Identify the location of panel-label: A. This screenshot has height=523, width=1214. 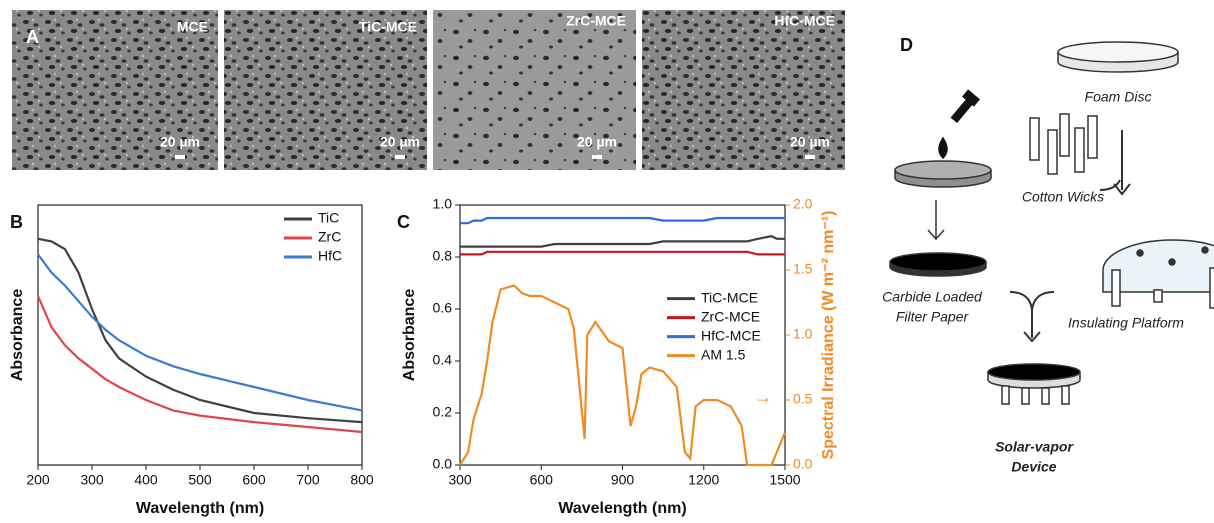
(32, 37).